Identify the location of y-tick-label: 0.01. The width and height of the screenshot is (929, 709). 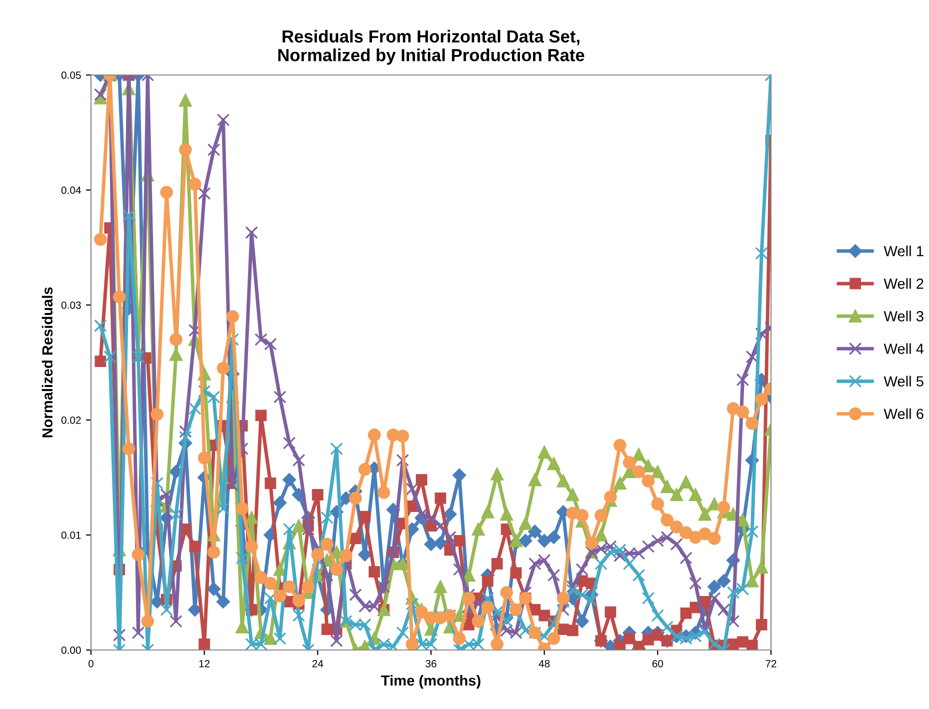
(71, 535).